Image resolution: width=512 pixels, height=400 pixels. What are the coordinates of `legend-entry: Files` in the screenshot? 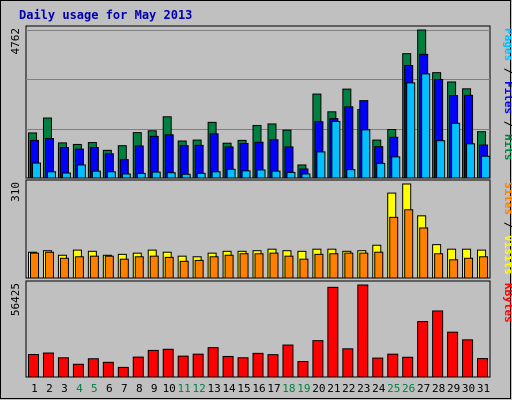 It's located at (507, 97).